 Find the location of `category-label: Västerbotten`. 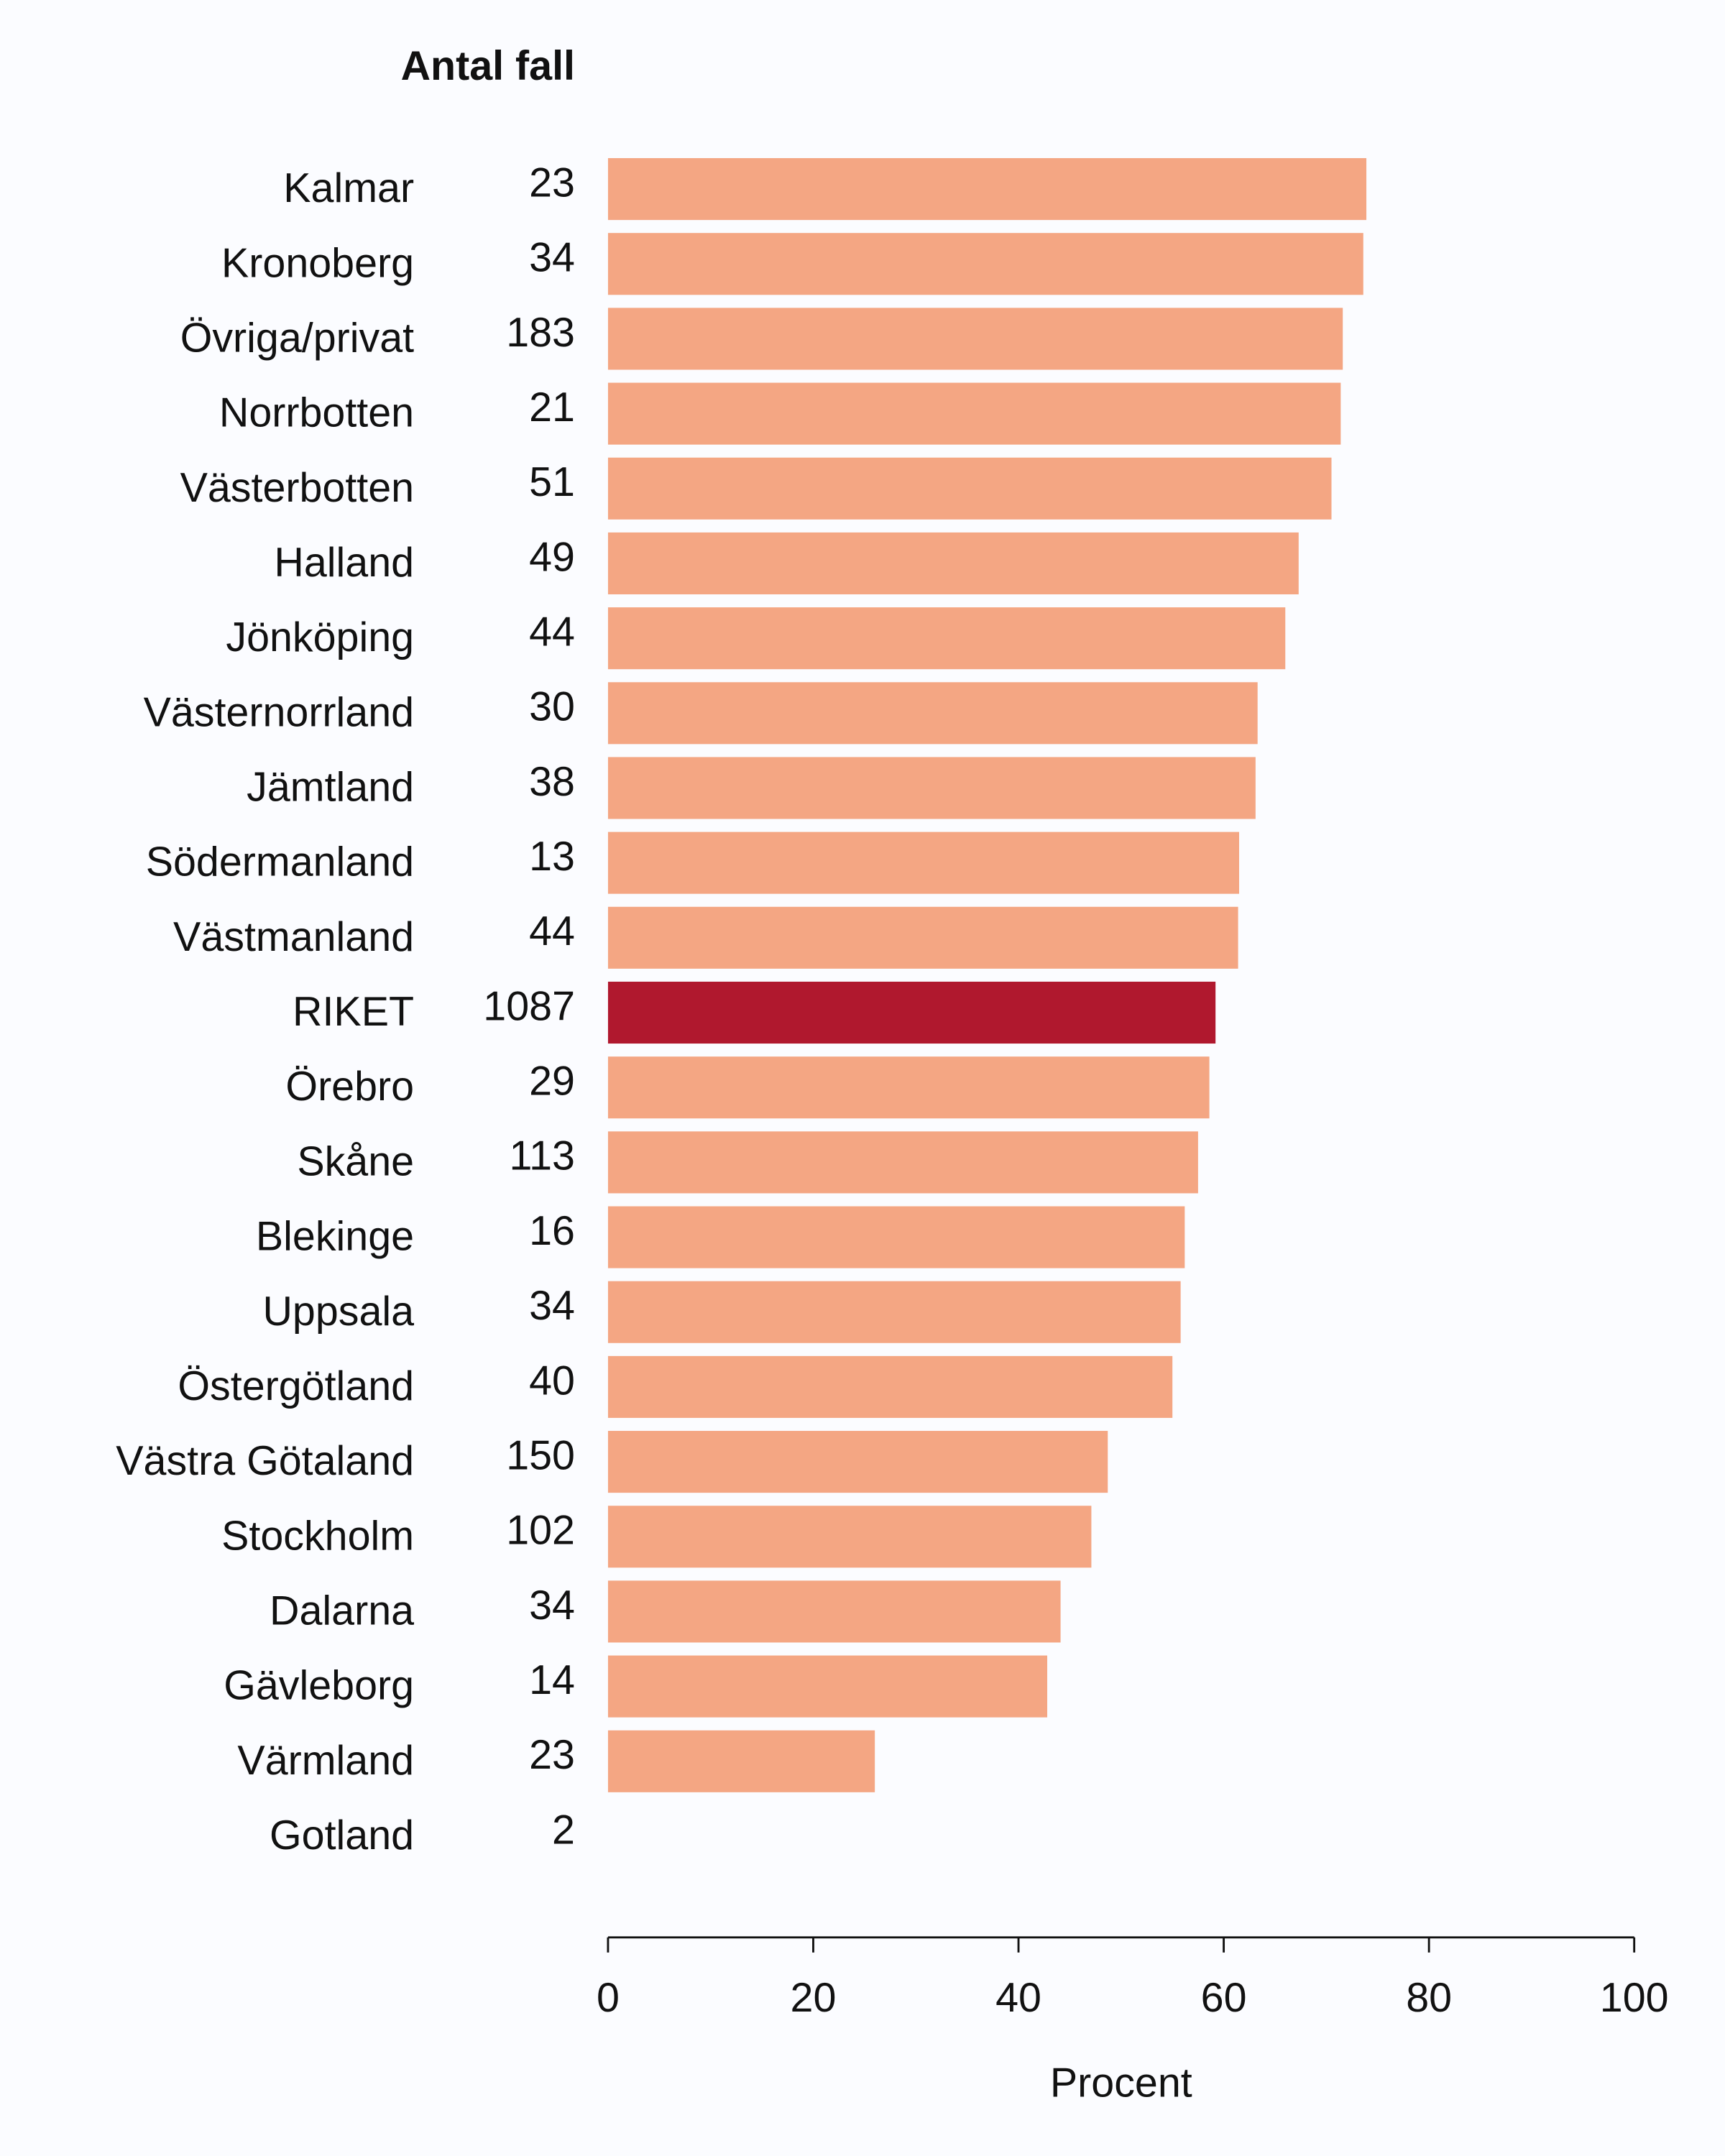

category-label: Västerbotten is located at coordinates (297, 488).